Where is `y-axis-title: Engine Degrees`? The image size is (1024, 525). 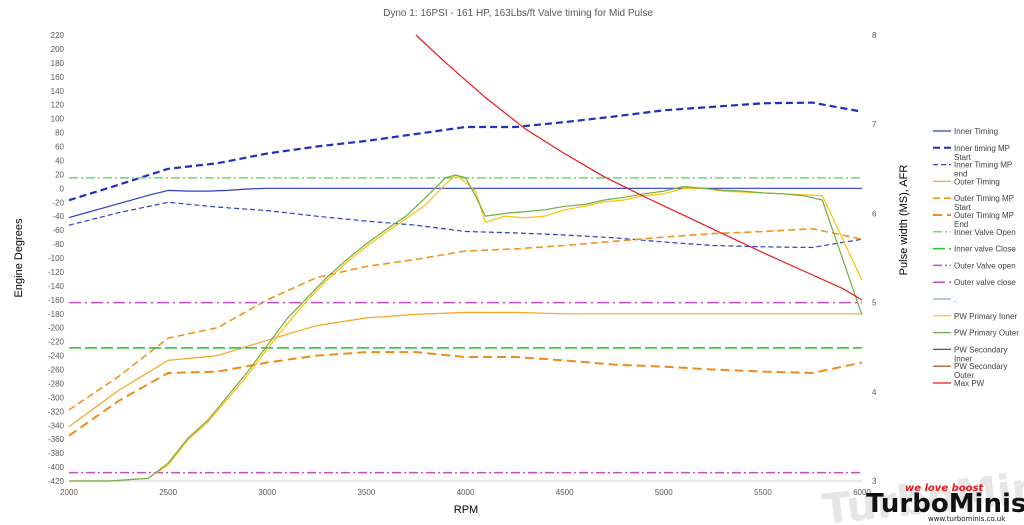
y-axis-title: Engine Degrees is located at coordinates (19, 257).